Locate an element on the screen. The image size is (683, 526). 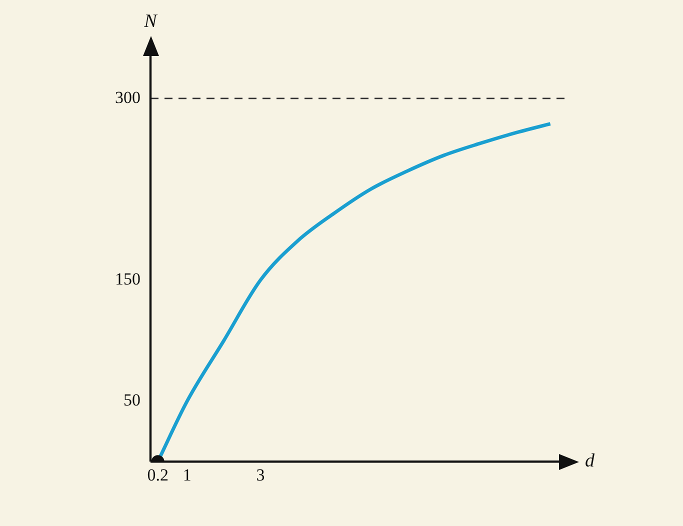
x-tick-label: 0.2 is located at coordinates (157, 474).